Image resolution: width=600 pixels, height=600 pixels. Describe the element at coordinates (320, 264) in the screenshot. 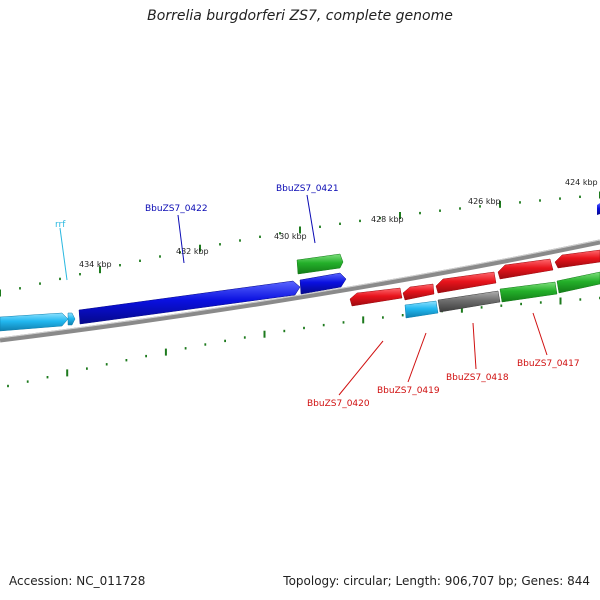

I see `gene-bbuzs7-0421-green` at that location.